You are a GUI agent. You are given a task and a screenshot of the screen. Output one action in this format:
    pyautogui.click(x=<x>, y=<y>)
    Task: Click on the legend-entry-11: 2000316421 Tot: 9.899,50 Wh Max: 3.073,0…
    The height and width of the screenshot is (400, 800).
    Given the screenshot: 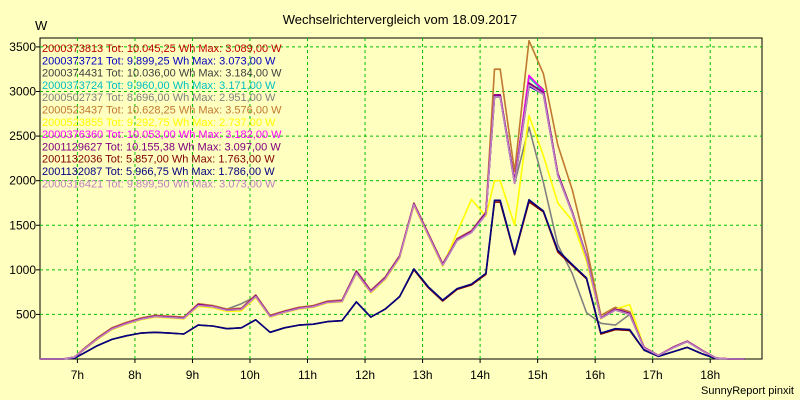 What is the action you would take?
    pyautogui.click(x=159, y=184)
    